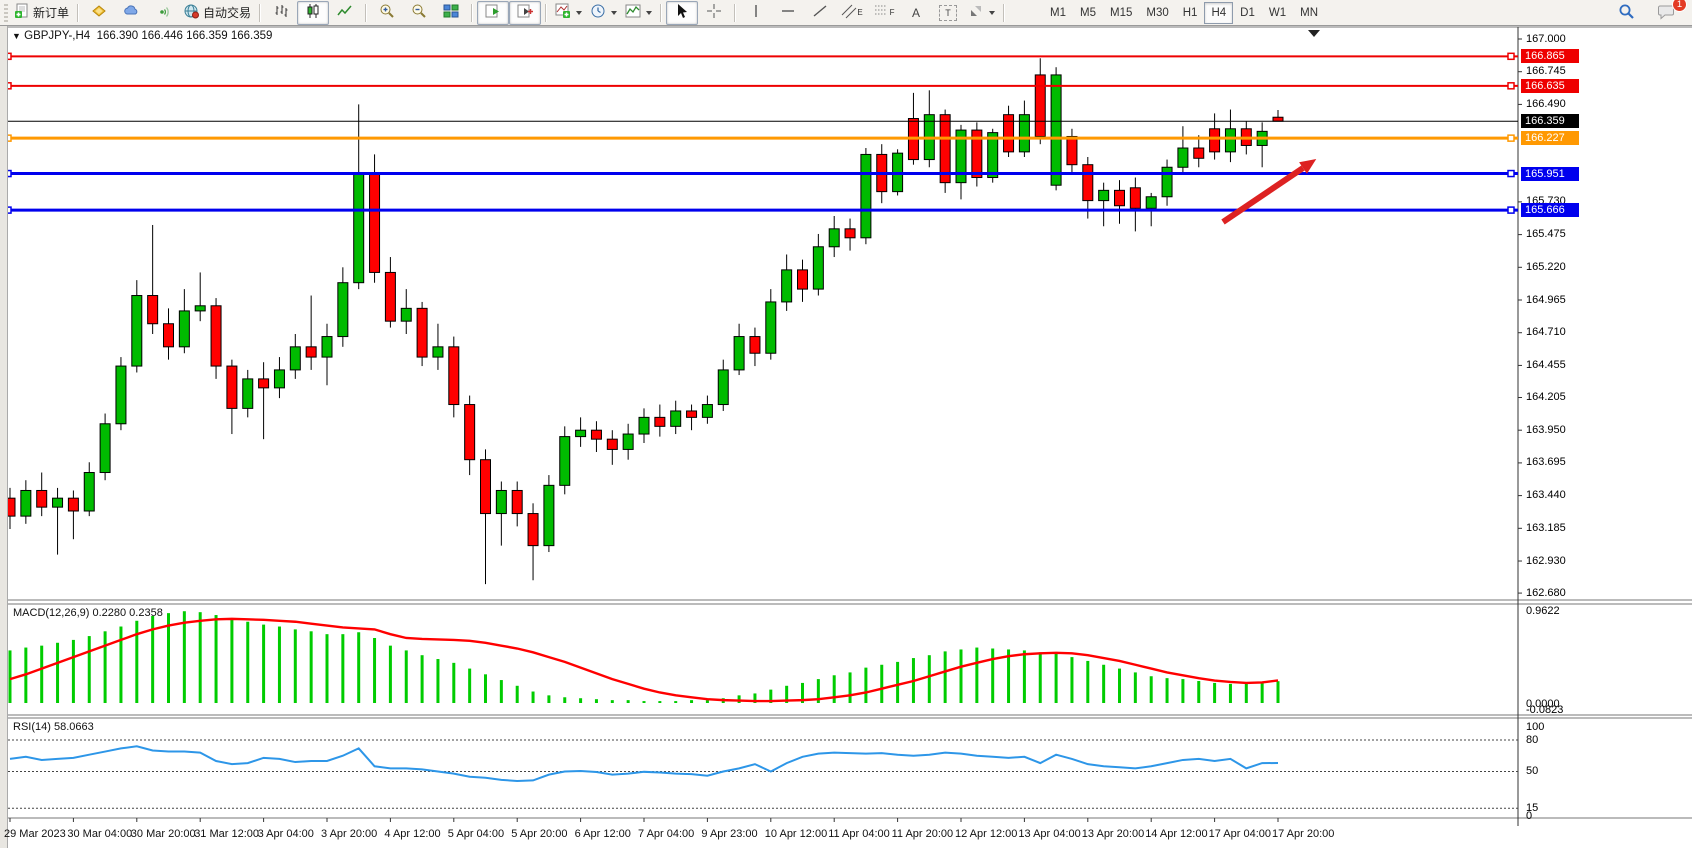 The width and height of the screenshot is (1692, 848). Describe the element at coordinates (1190, 12) in the screenshot. I see `timeframe-button-h1: H1` at that location.